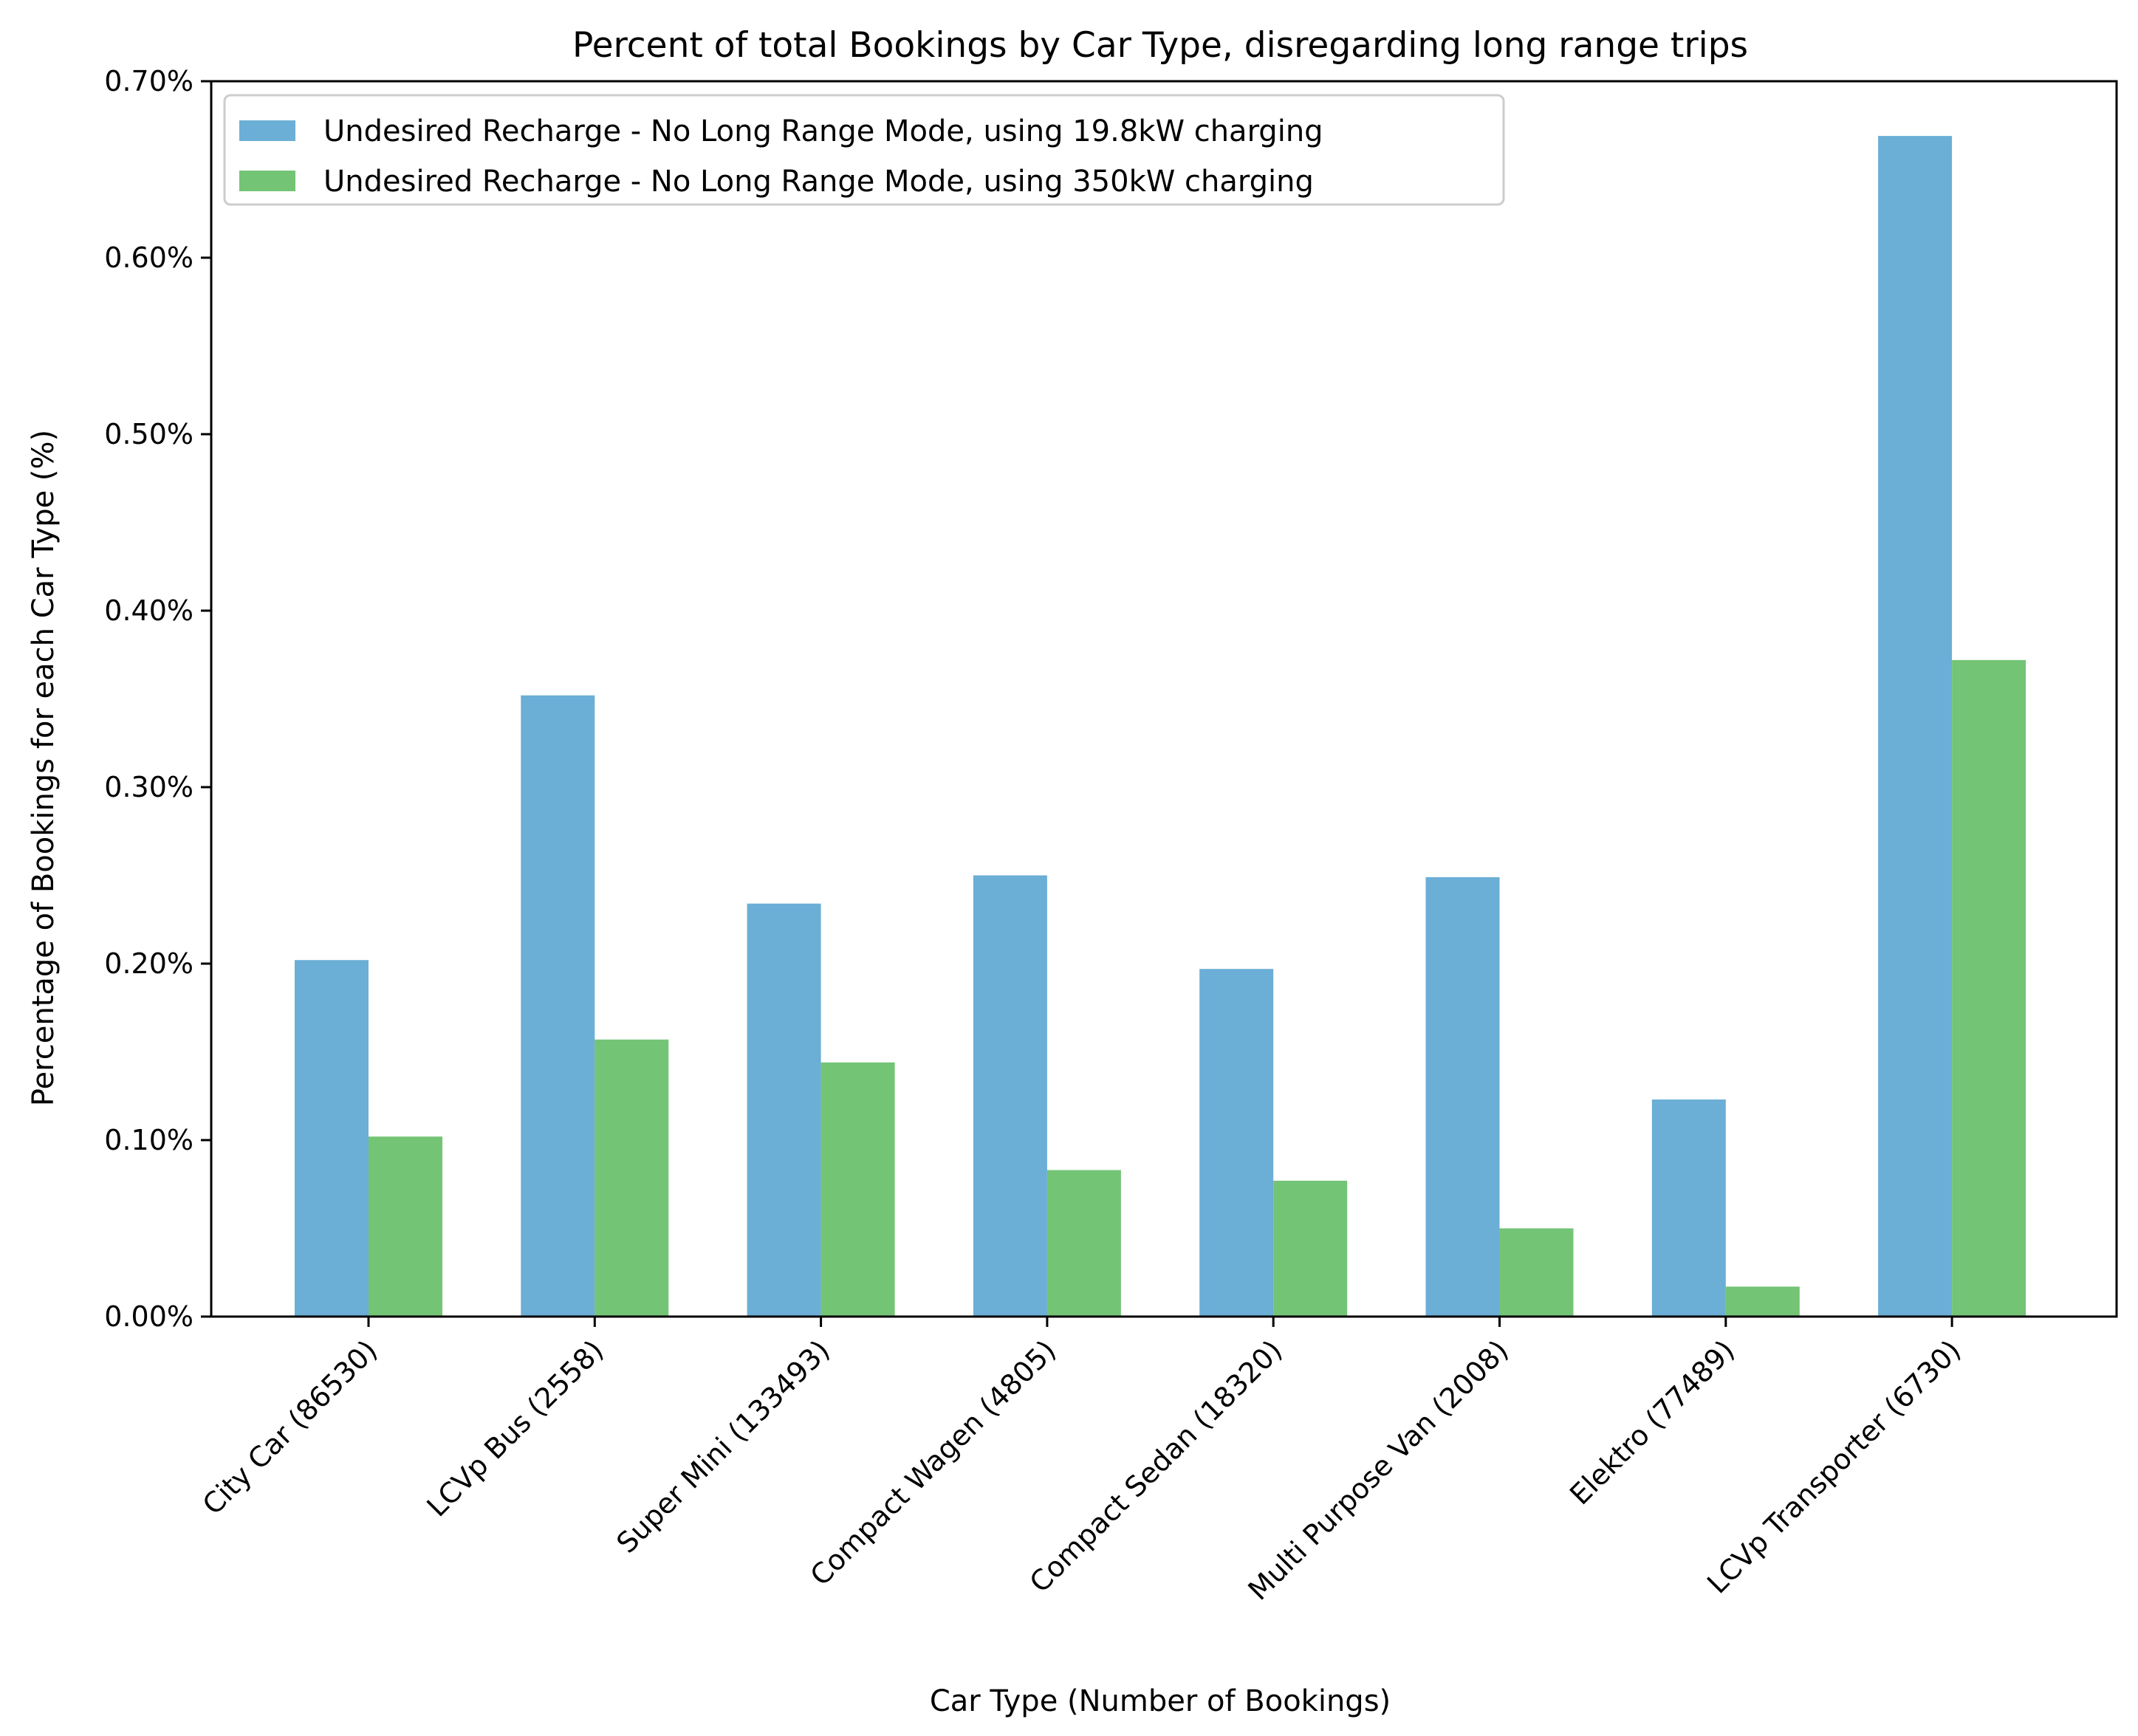  What do you see at coordinates (148, 610) in the screenshot?
I see `y-tick-label: 0.40%` at bounding box center [148, 610].